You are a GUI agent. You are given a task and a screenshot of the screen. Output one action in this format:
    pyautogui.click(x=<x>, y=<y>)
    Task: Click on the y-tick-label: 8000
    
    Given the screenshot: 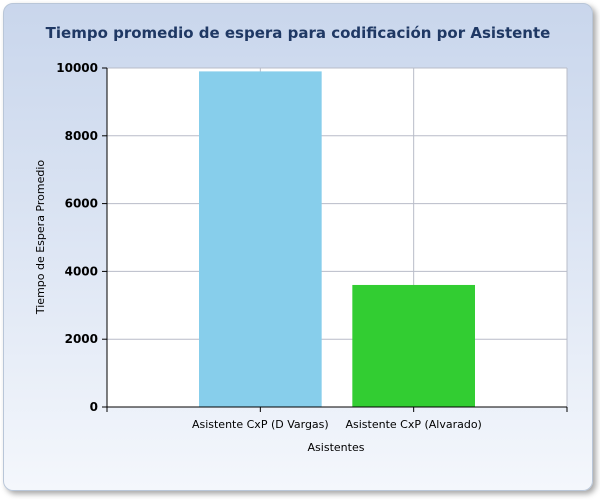 What is the action you would take?
    pyautogui.click(x=81, y=136)
    